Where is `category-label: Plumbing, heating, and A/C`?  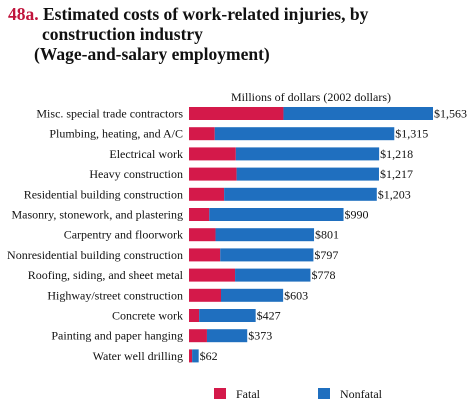
category-label: Plumbing, heating, and A/C is located at coordinates (116, 134).